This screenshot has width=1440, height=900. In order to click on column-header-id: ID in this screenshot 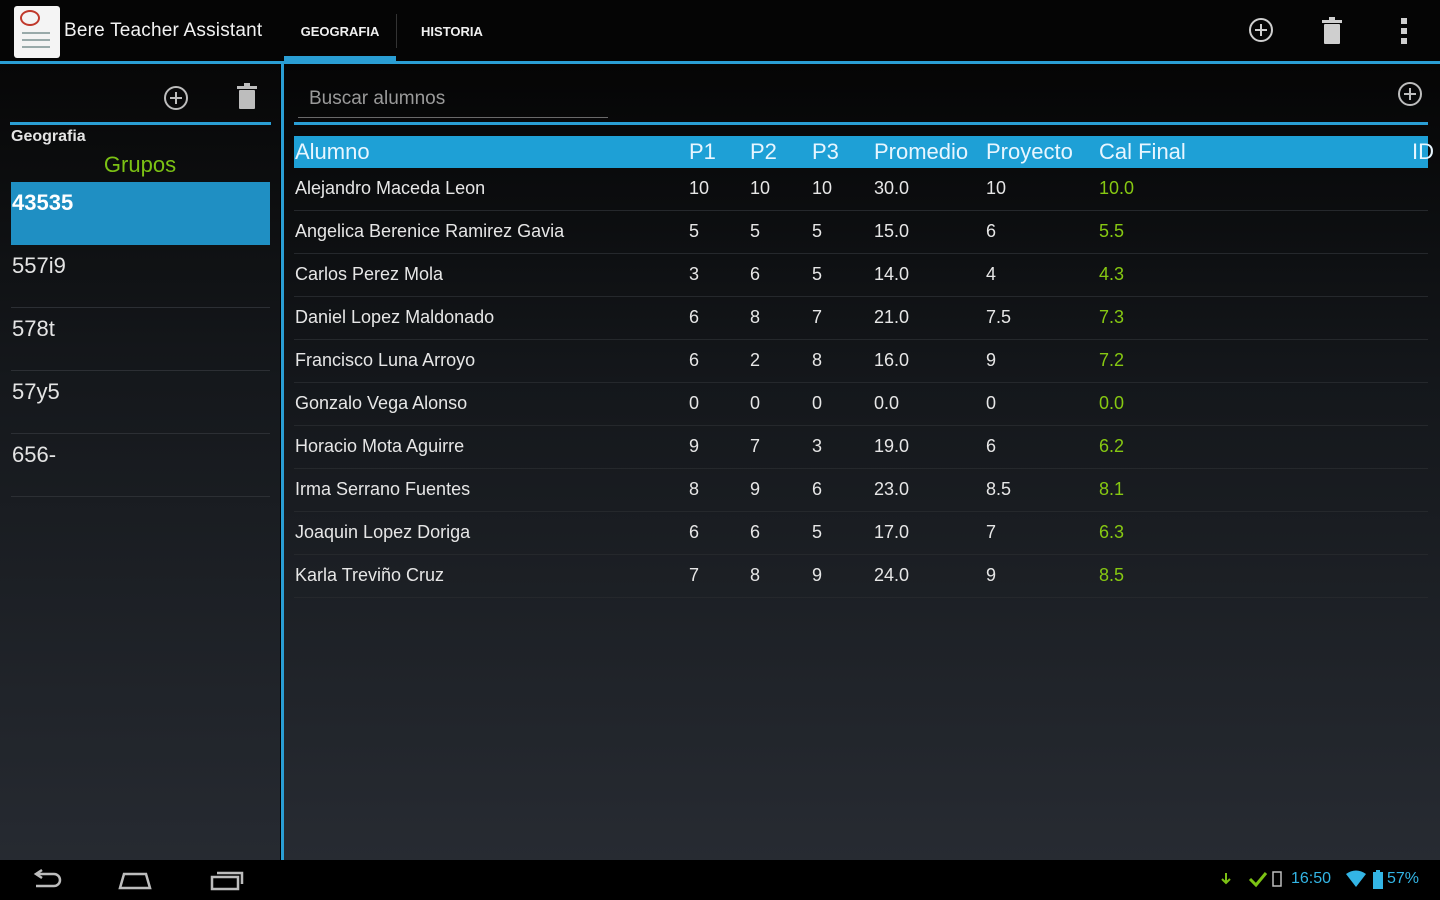, I will do `click(1423, 151)`.